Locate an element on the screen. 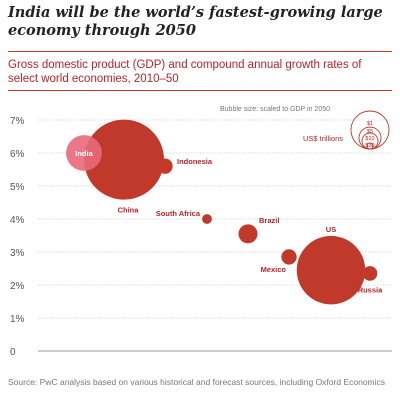 The image size is (400, 401). title-rule is located at coordinates (200, 51).